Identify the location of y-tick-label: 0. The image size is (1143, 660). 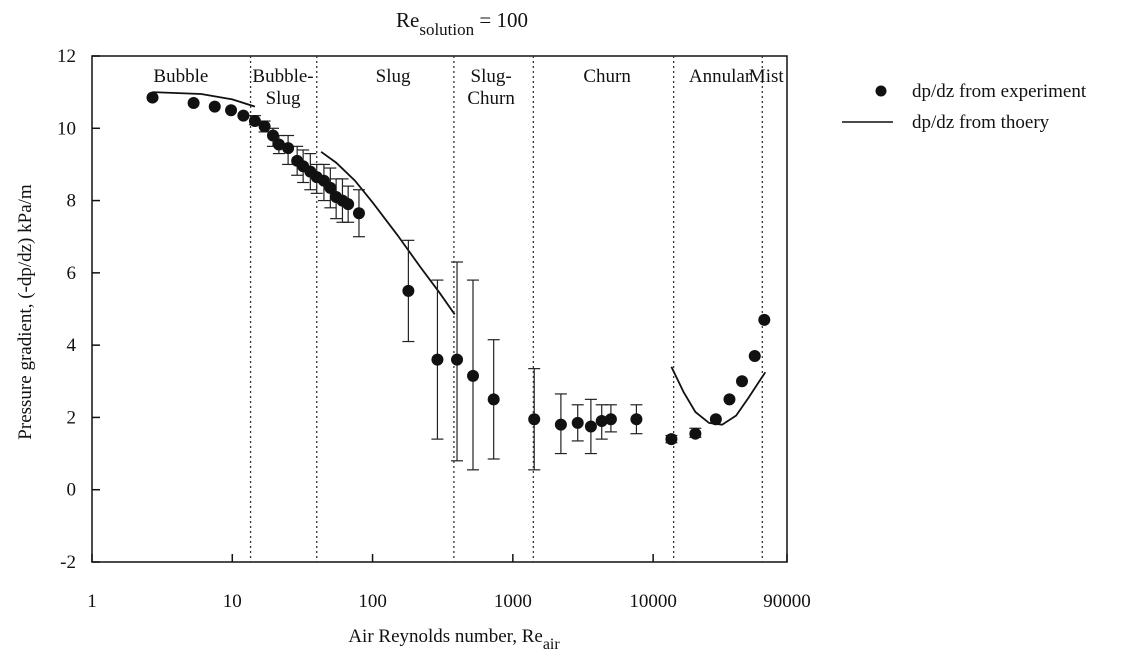
(72, 490).